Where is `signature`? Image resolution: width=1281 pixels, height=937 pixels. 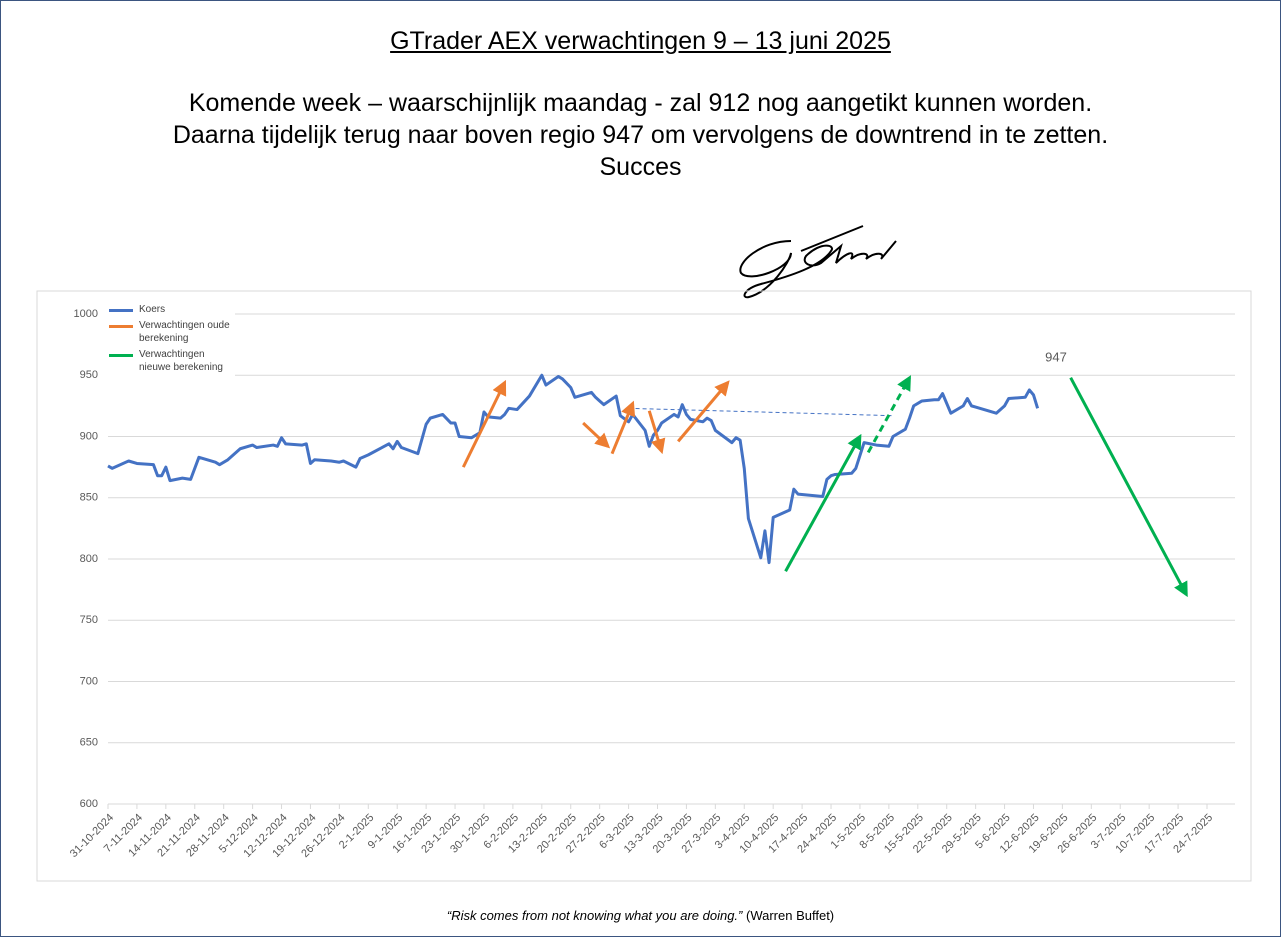
signature is located at coordinates (818, 262).